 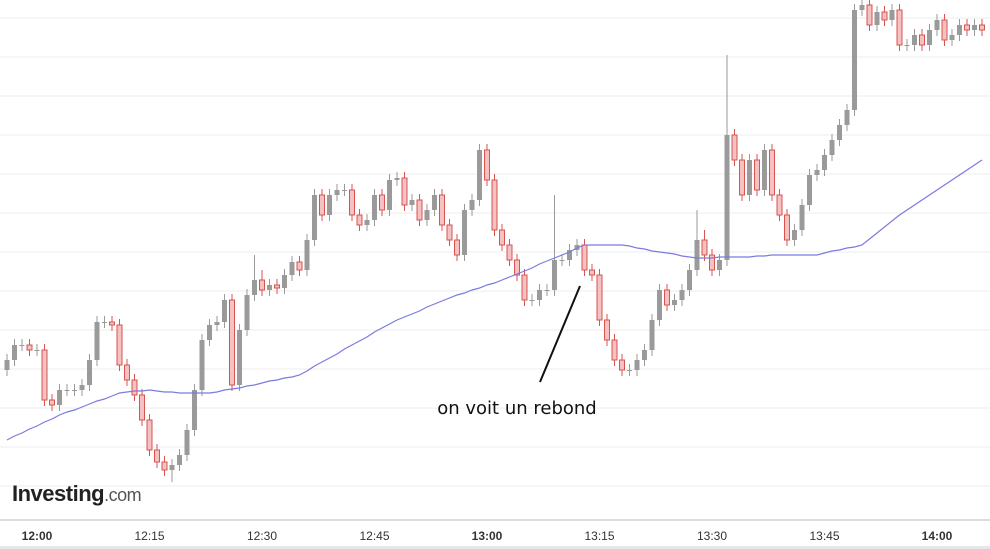 What do you see at coordinates (262, 536) in the screenshot?
I see `x-tick-label: 12:30` at bounding box center [262, 536].